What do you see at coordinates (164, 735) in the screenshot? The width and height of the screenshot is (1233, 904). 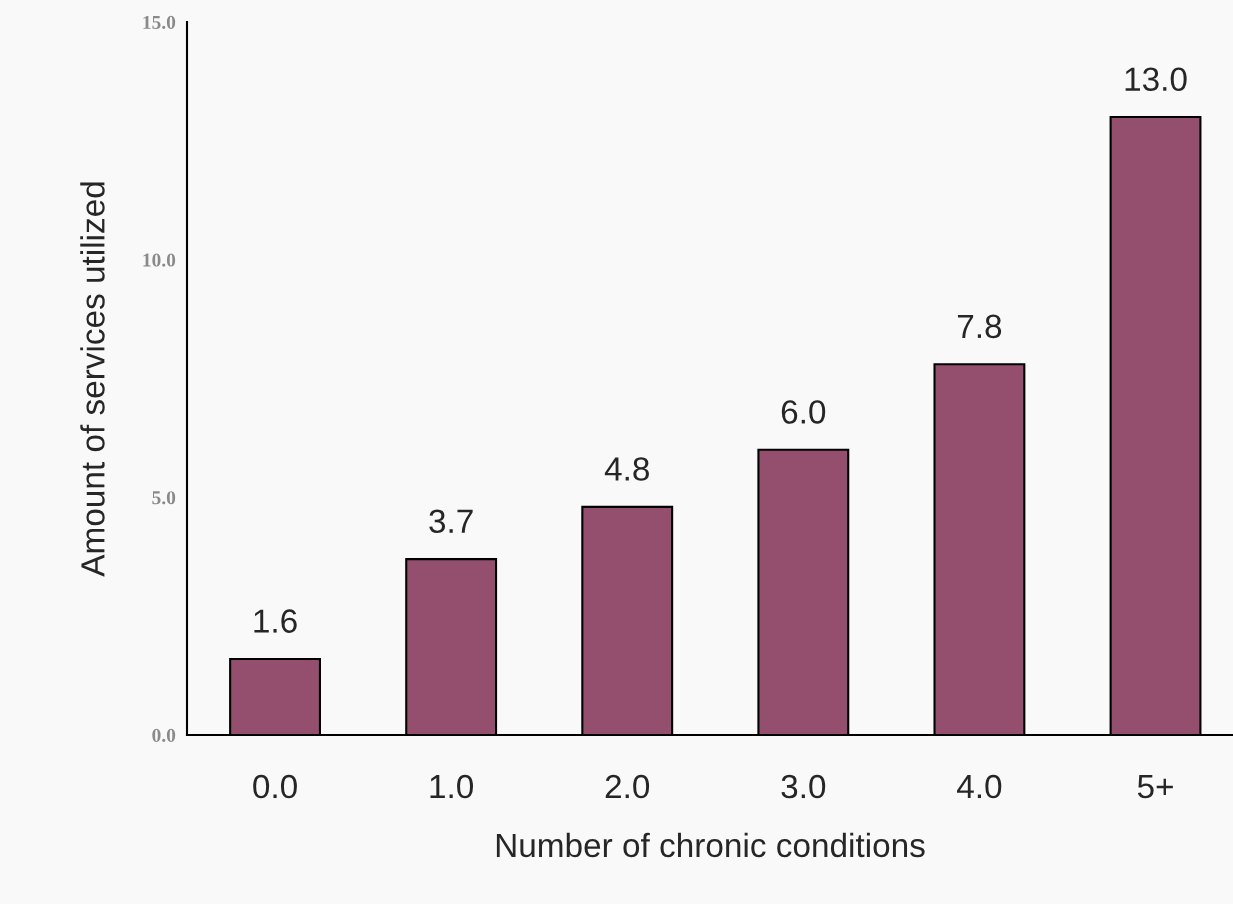 I see `y-tick-label: 0.0` at bounding box center [164, 735].